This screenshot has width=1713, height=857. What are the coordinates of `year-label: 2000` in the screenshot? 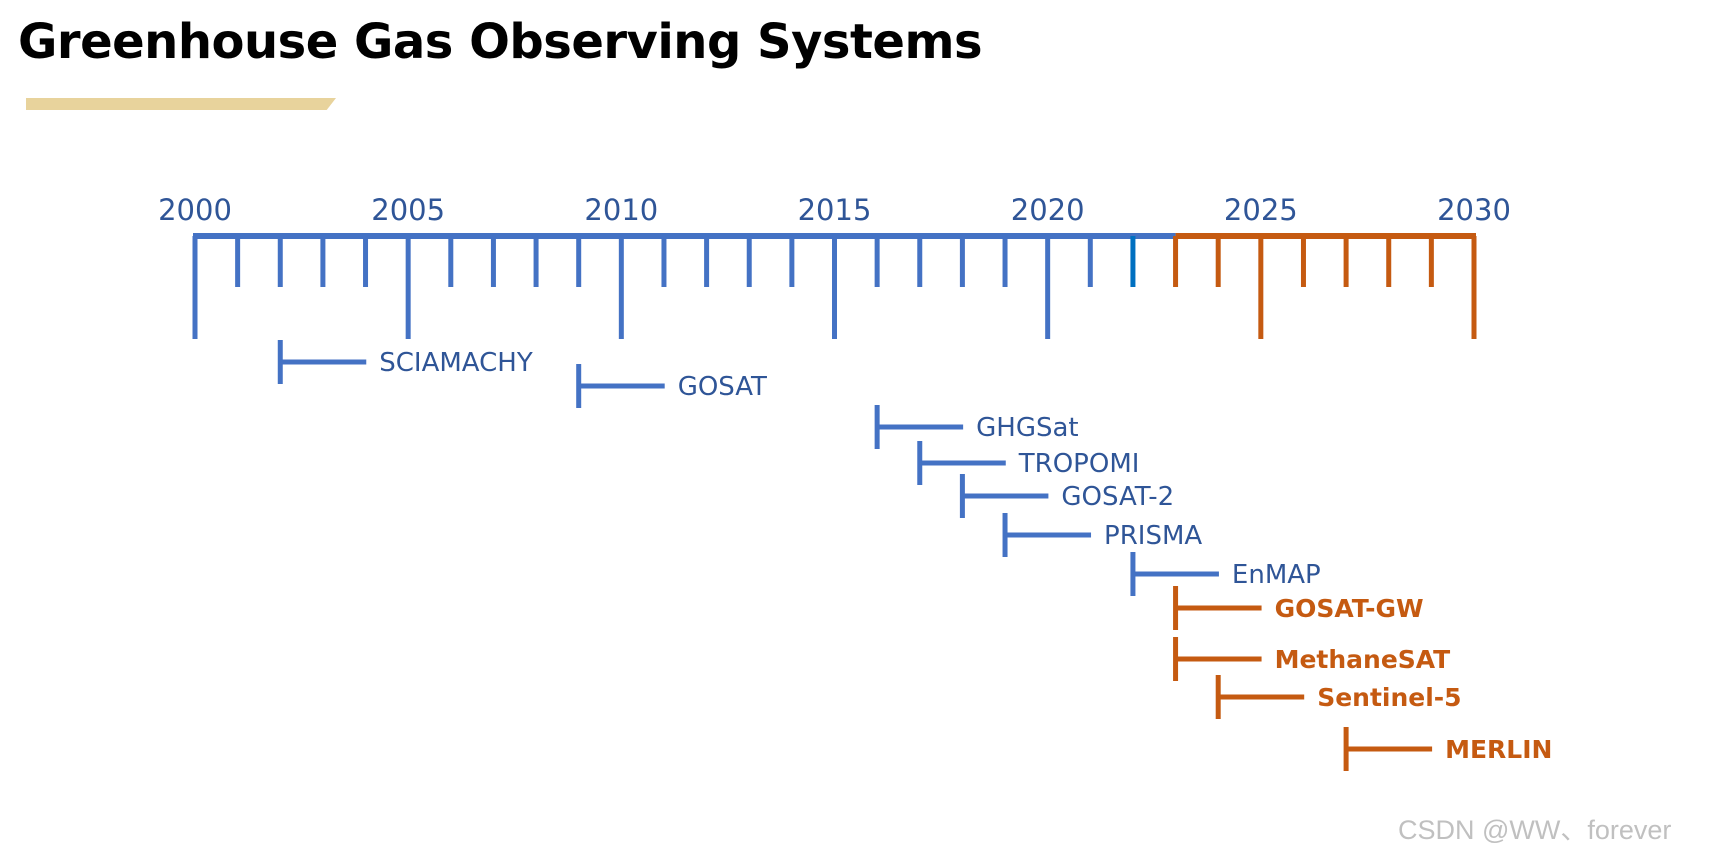 It's located at (195, 210).